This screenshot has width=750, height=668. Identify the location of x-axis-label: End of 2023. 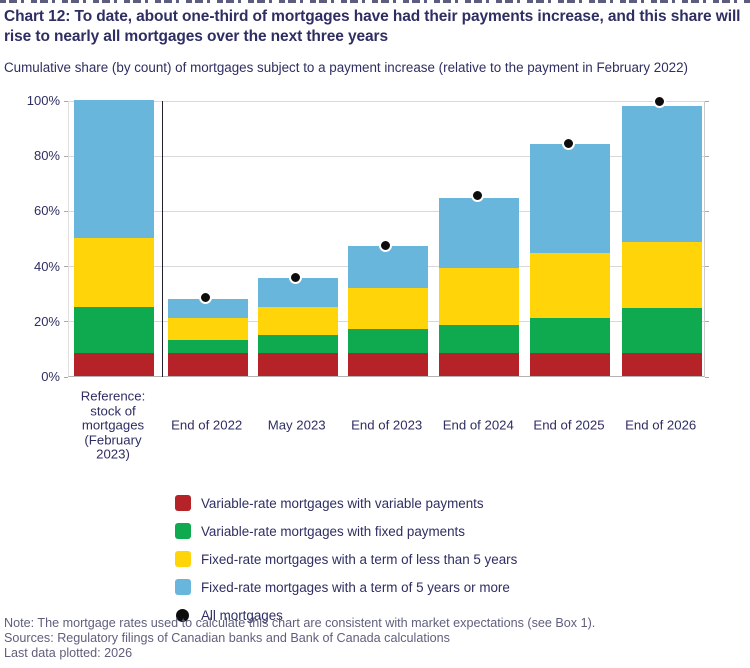
(387, 425).